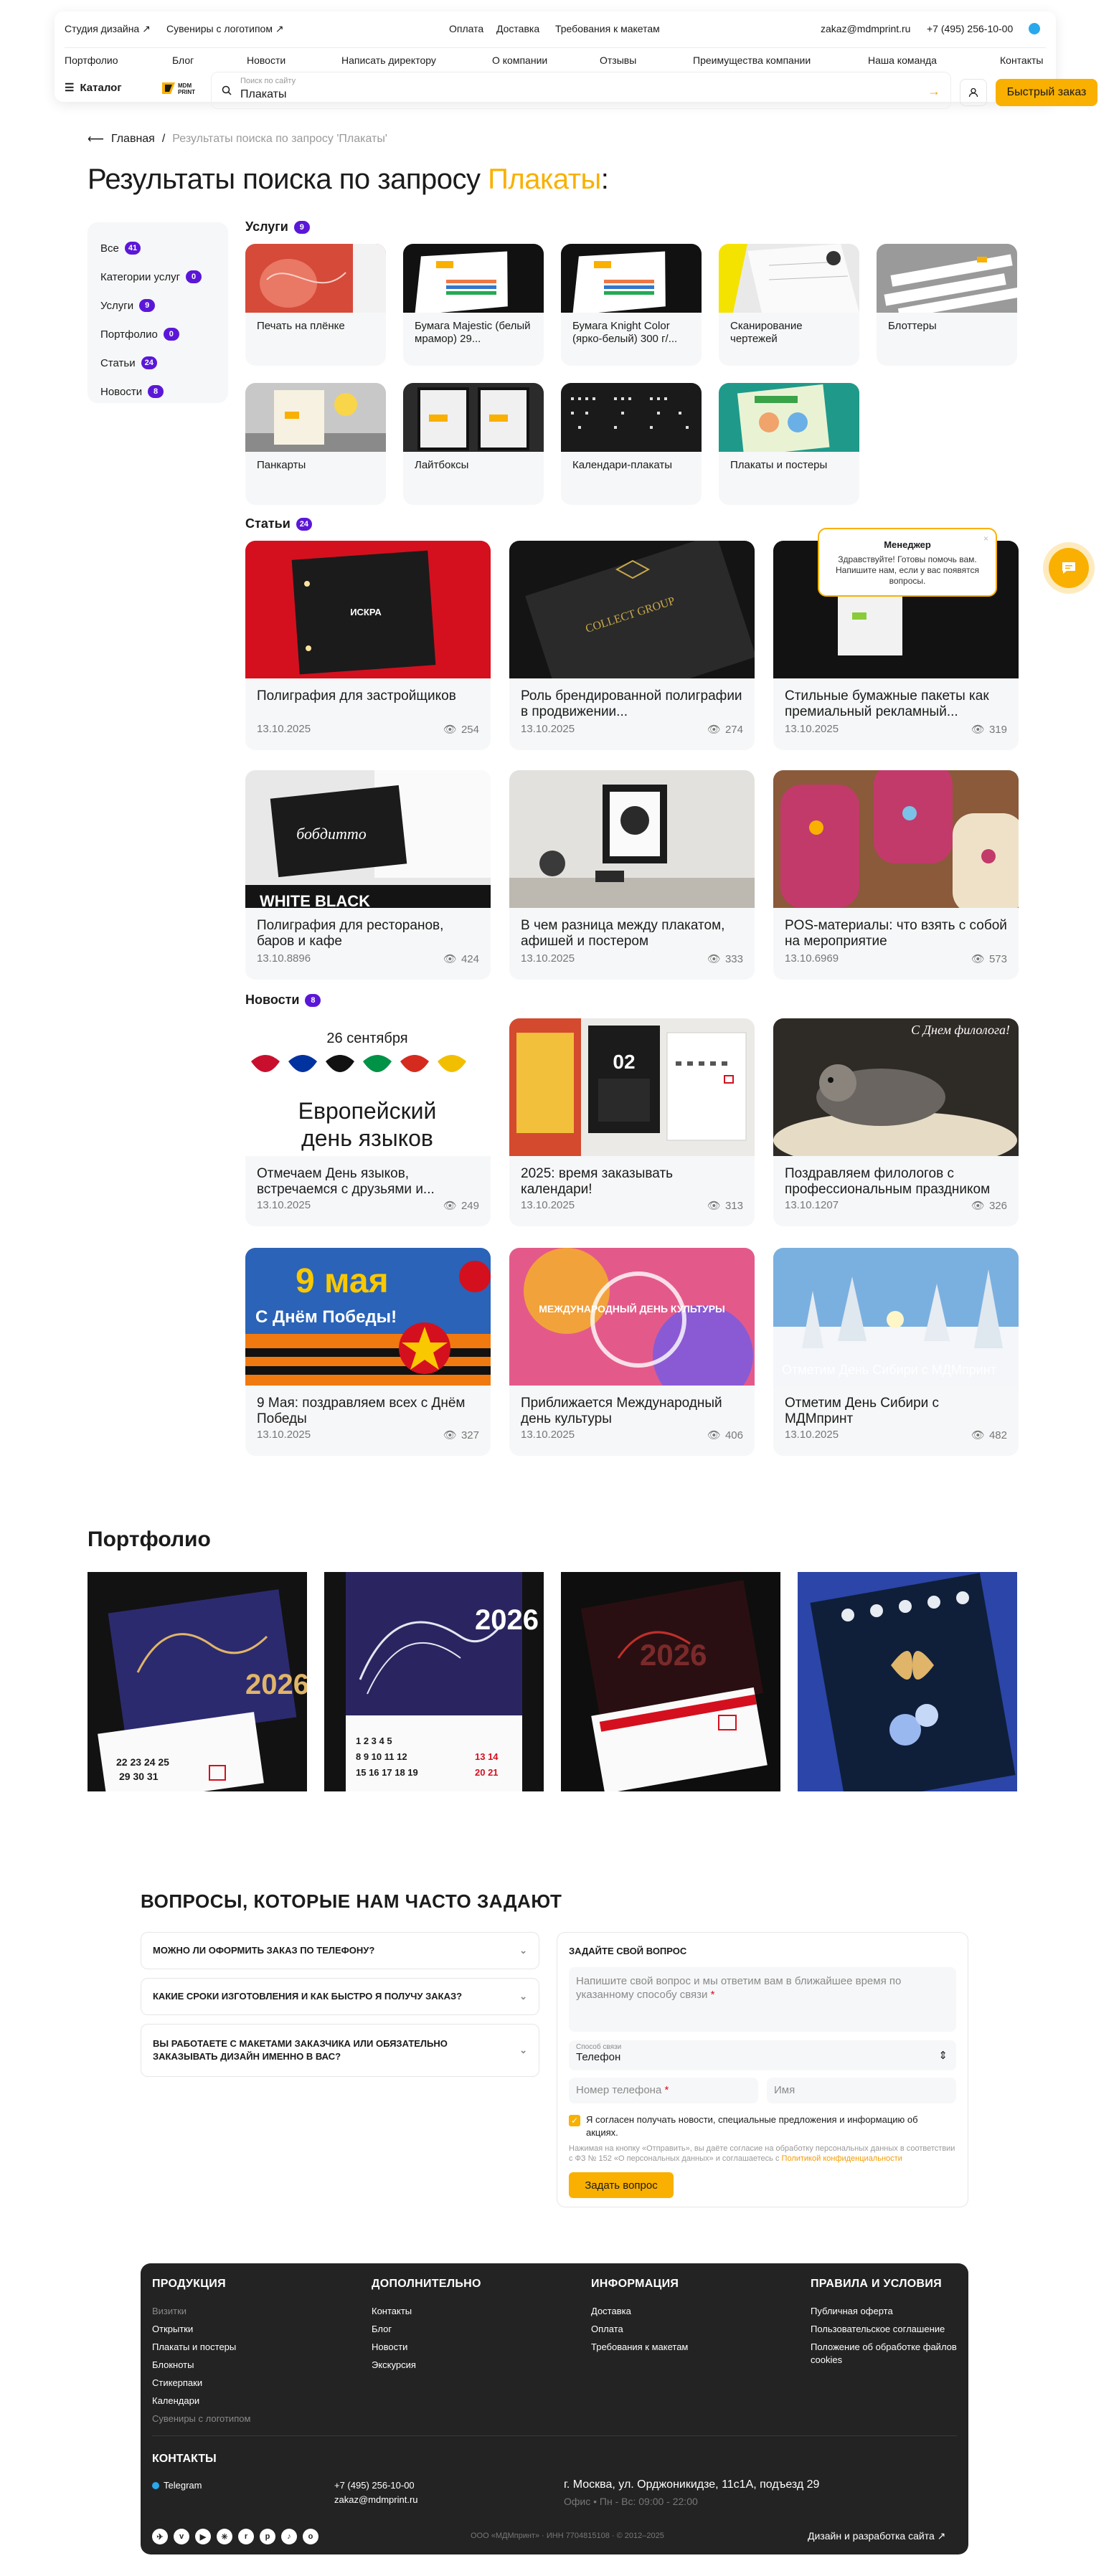  Describe the element at coordinates (473, 444) in the screenshot. I see `service-card: Лайтбоксы` at that location.